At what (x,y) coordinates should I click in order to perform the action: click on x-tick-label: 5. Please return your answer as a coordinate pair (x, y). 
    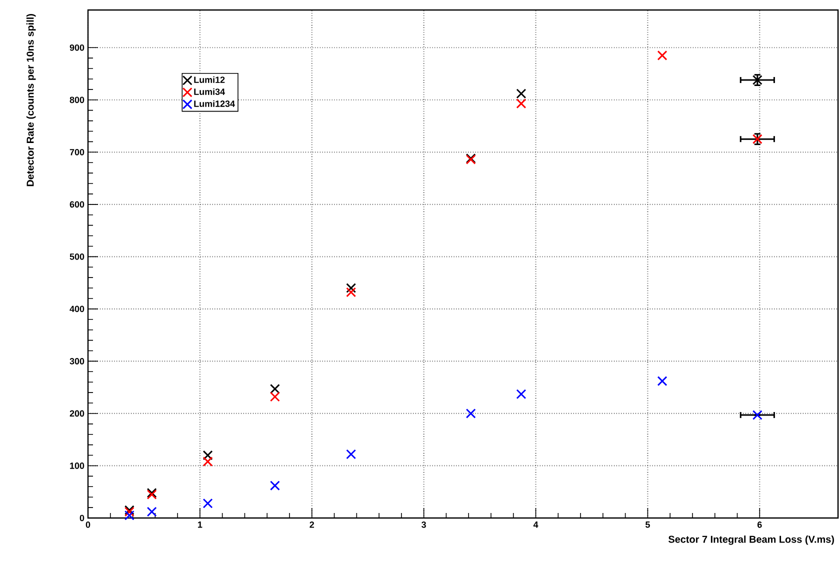
    Looking at the image, I should click on (647, 525).